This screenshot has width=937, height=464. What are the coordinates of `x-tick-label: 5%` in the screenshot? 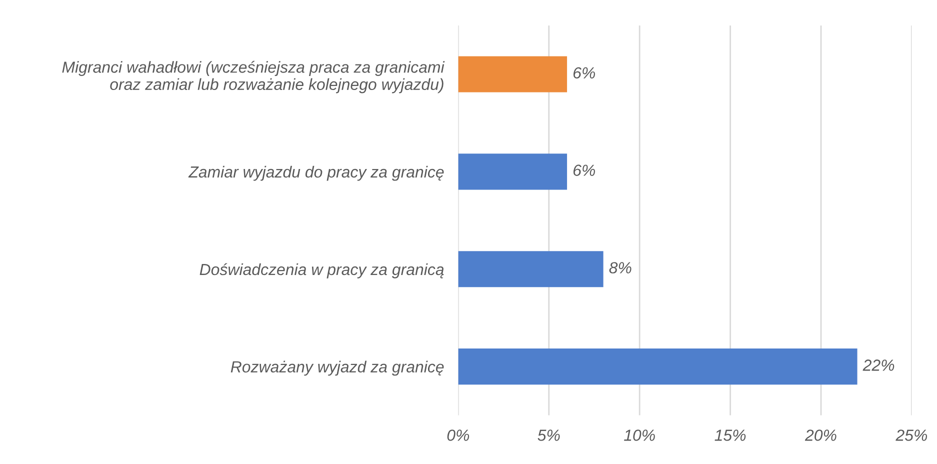 It's located at (549, 435).